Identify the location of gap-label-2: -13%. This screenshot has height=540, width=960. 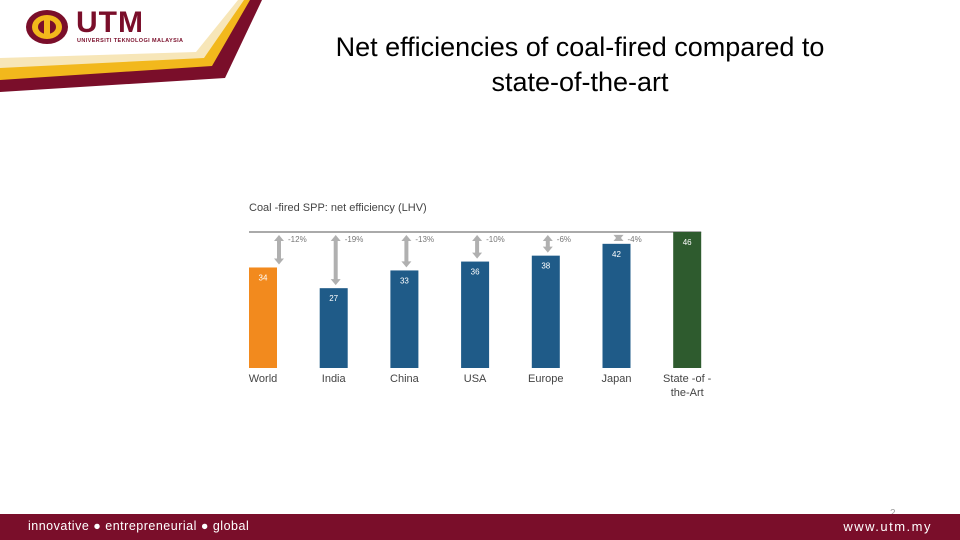
(424, 239).